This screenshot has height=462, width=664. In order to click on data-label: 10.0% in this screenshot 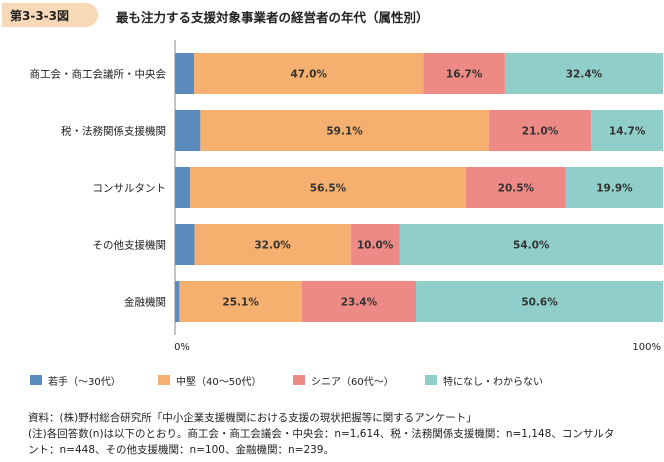, I will do `click(375, 246)`.